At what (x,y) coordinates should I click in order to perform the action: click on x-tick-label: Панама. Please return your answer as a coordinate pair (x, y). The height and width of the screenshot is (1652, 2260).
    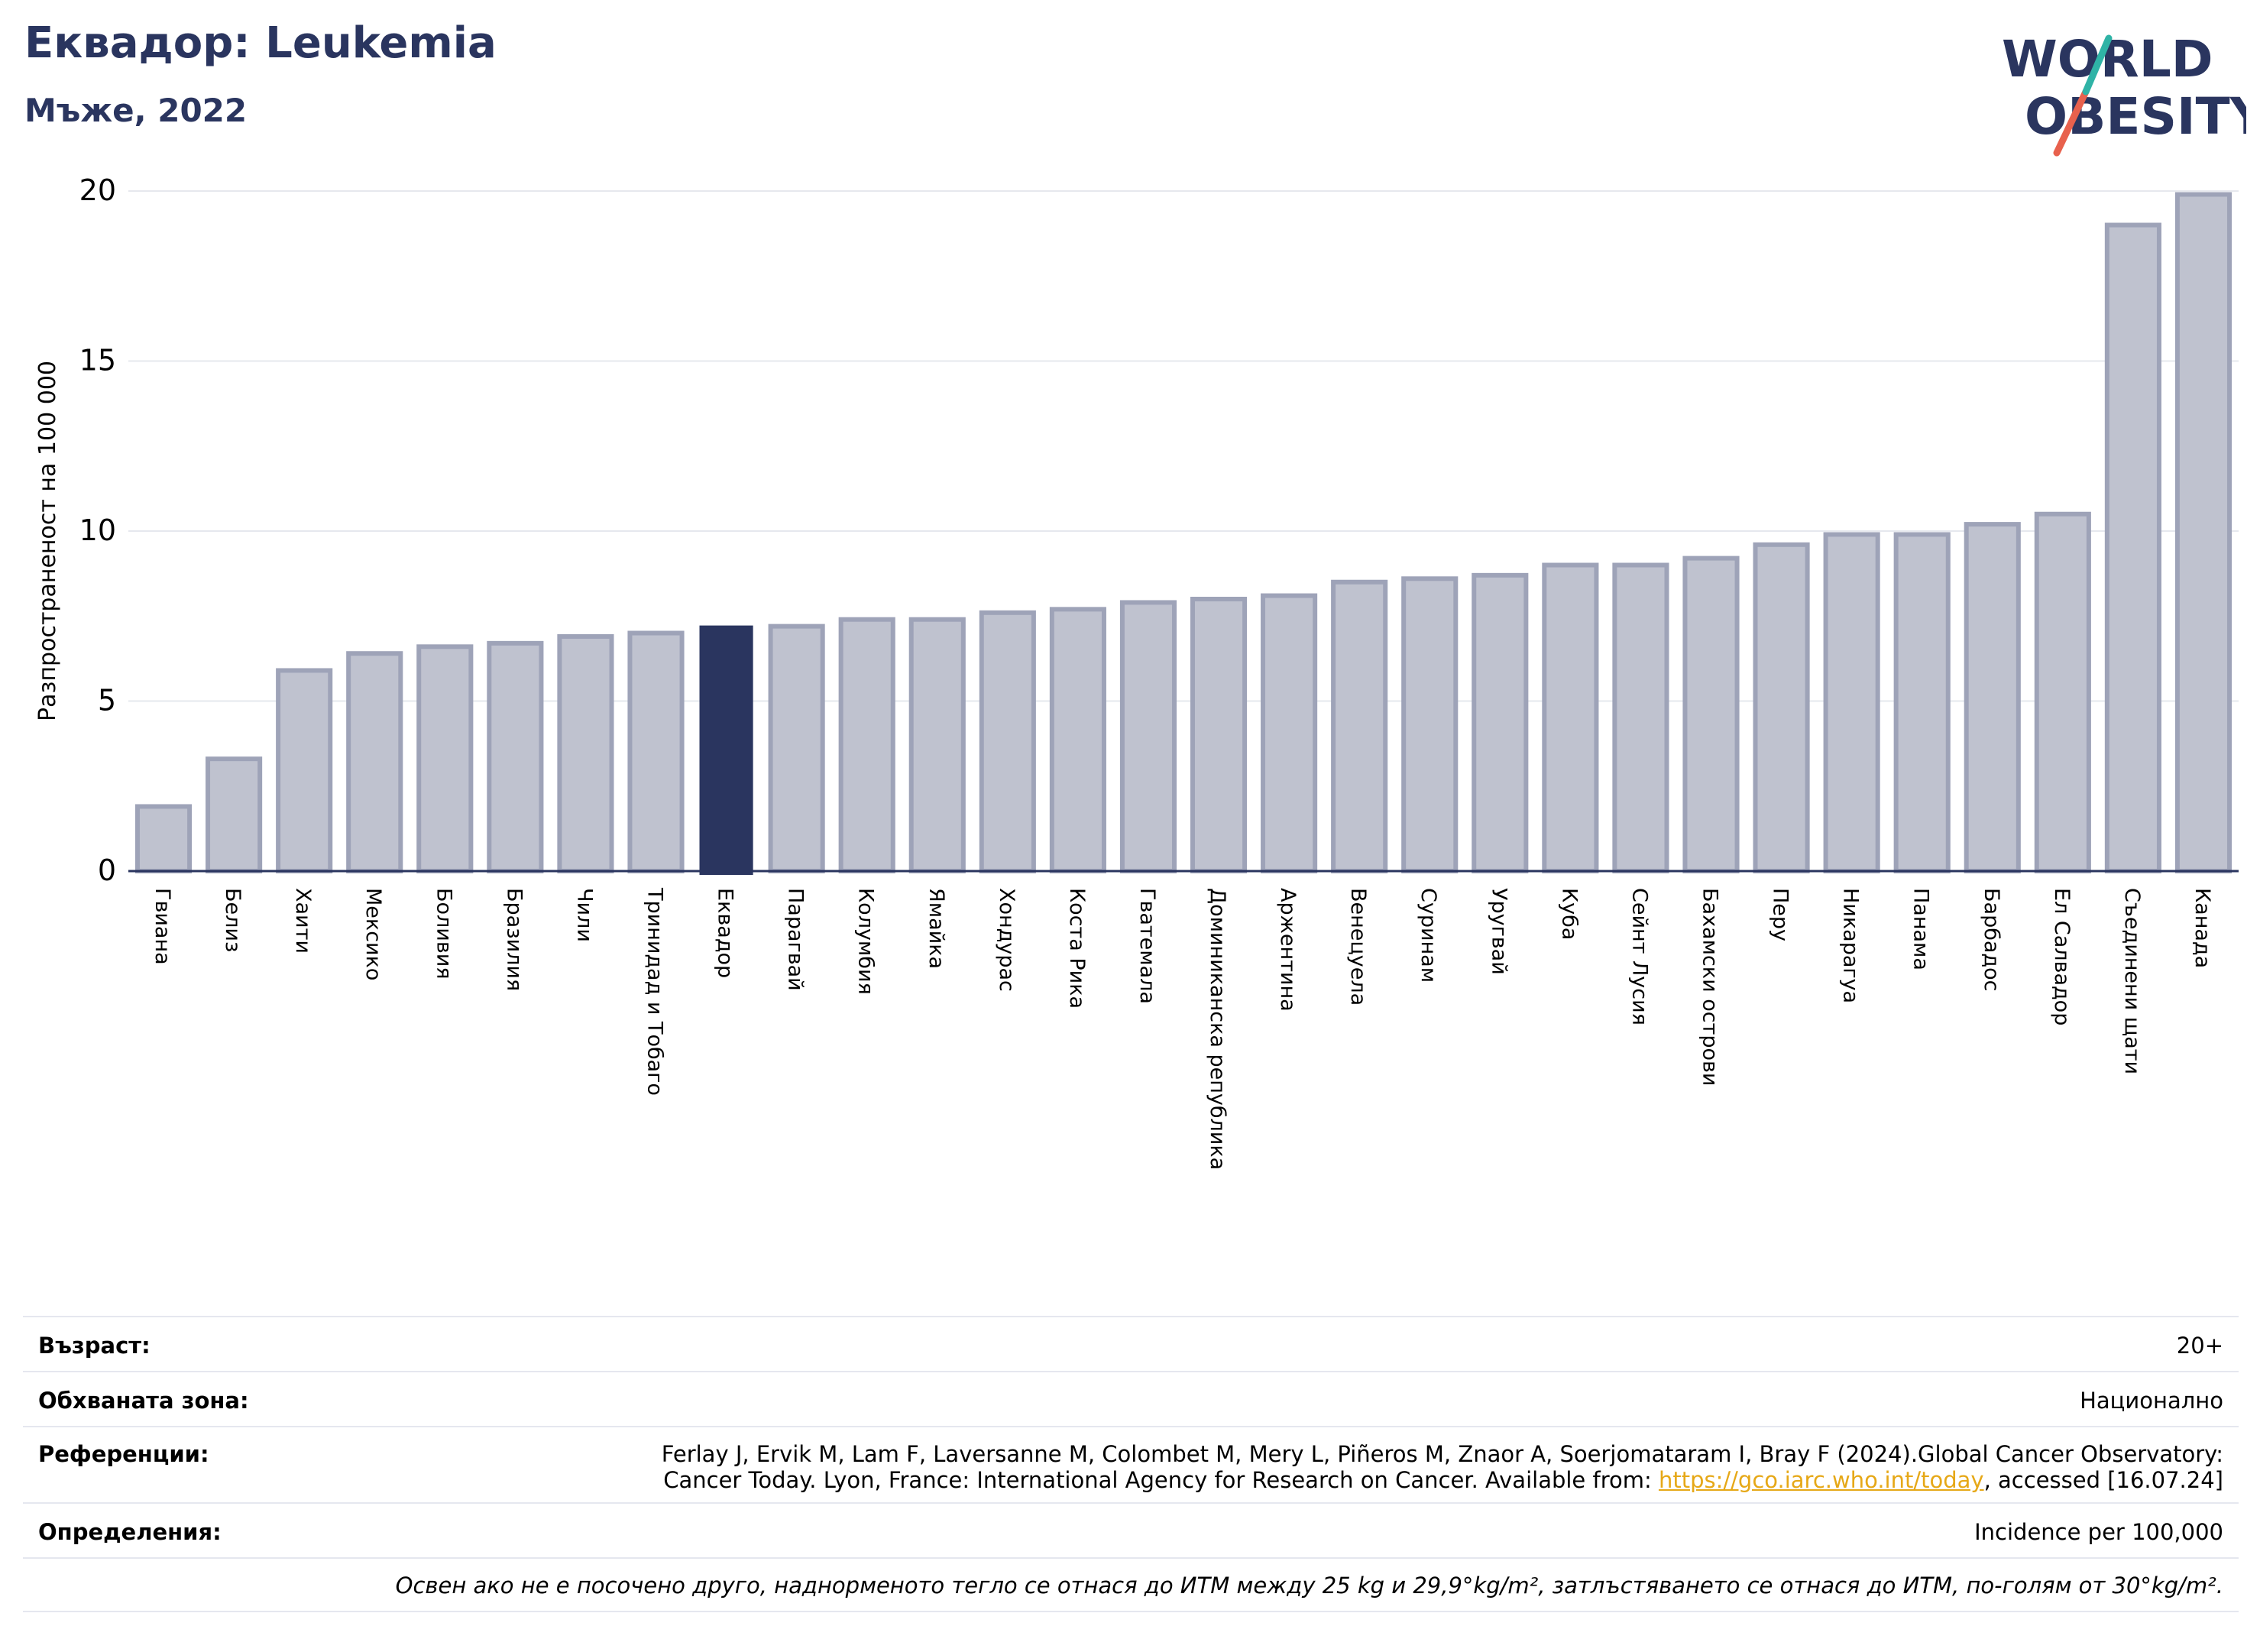
    Looking at the image, I should click on (1921, 929).